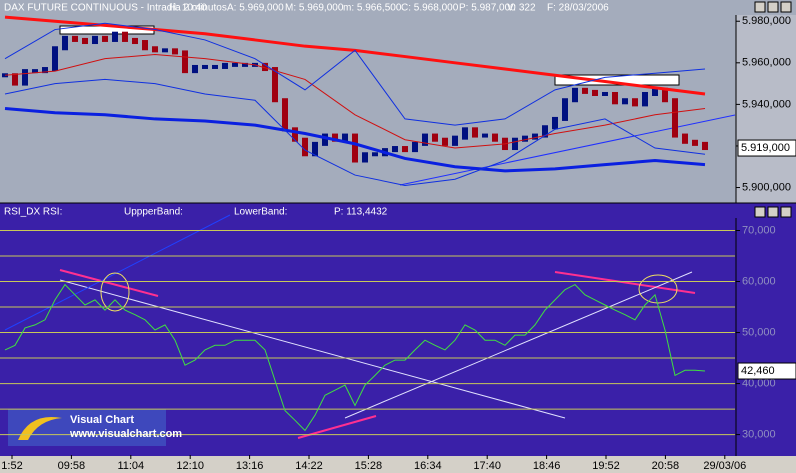  What do you see at coordinates (430, 8) in the screenshot?
I see `header-text: C: 5.968,000` at bounding box center [430, 8].